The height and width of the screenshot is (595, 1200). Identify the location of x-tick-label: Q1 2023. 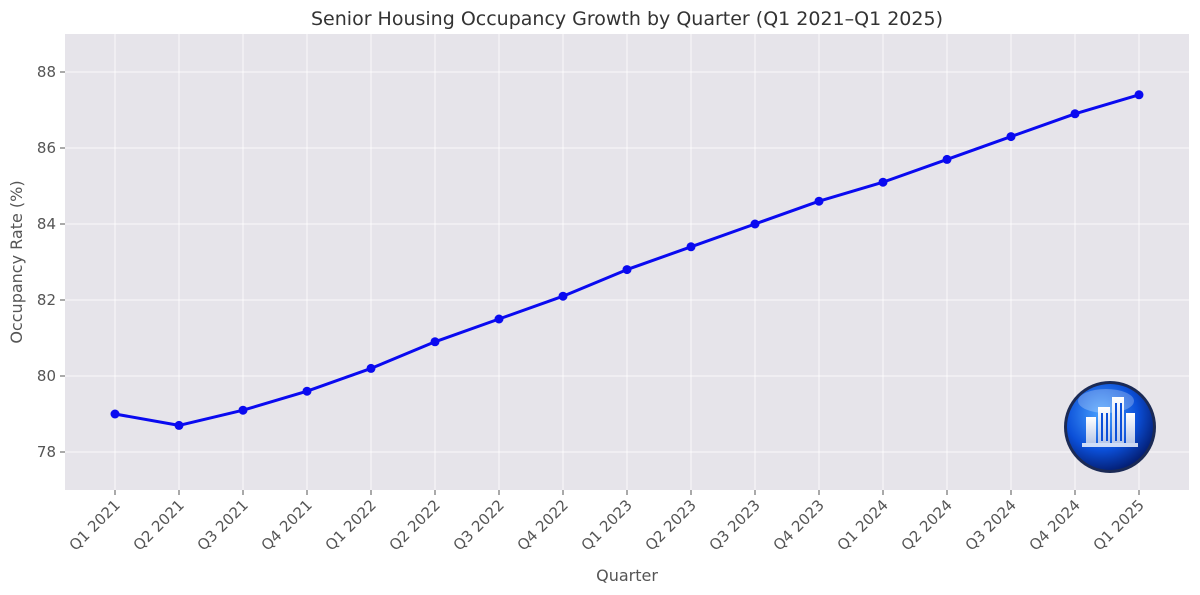
(607, 525).